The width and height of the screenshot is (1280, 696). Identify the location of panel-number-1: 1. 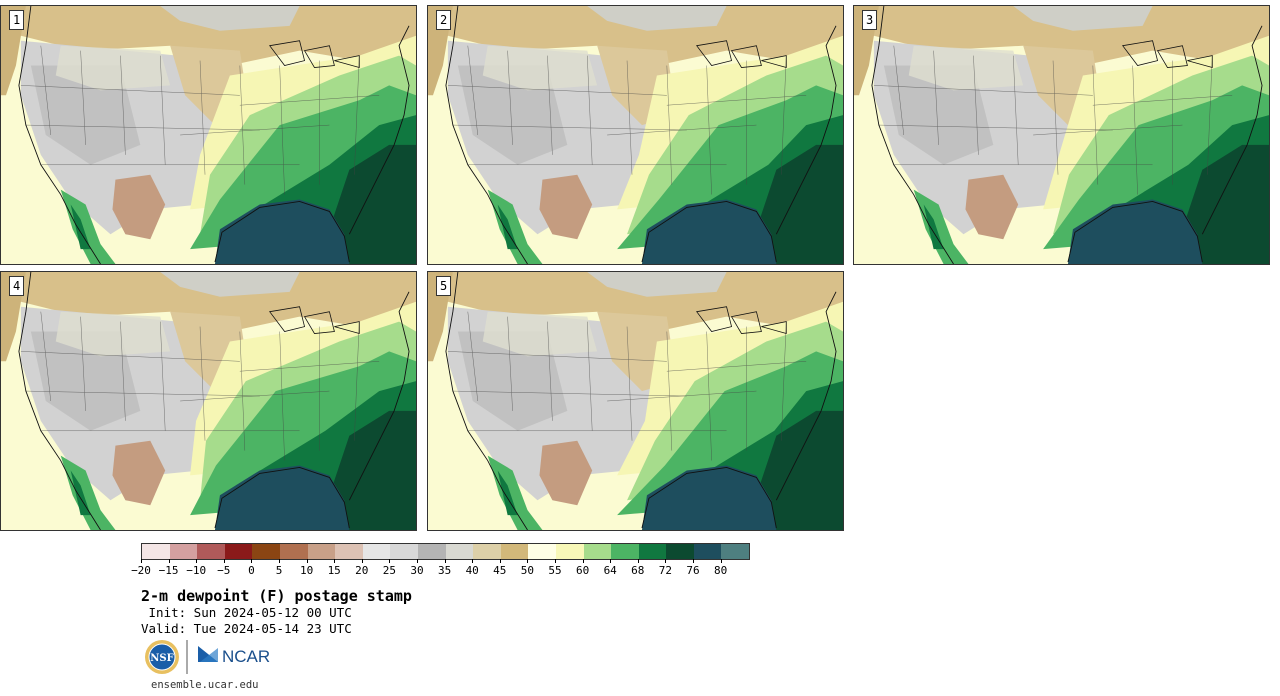
(17, 20).